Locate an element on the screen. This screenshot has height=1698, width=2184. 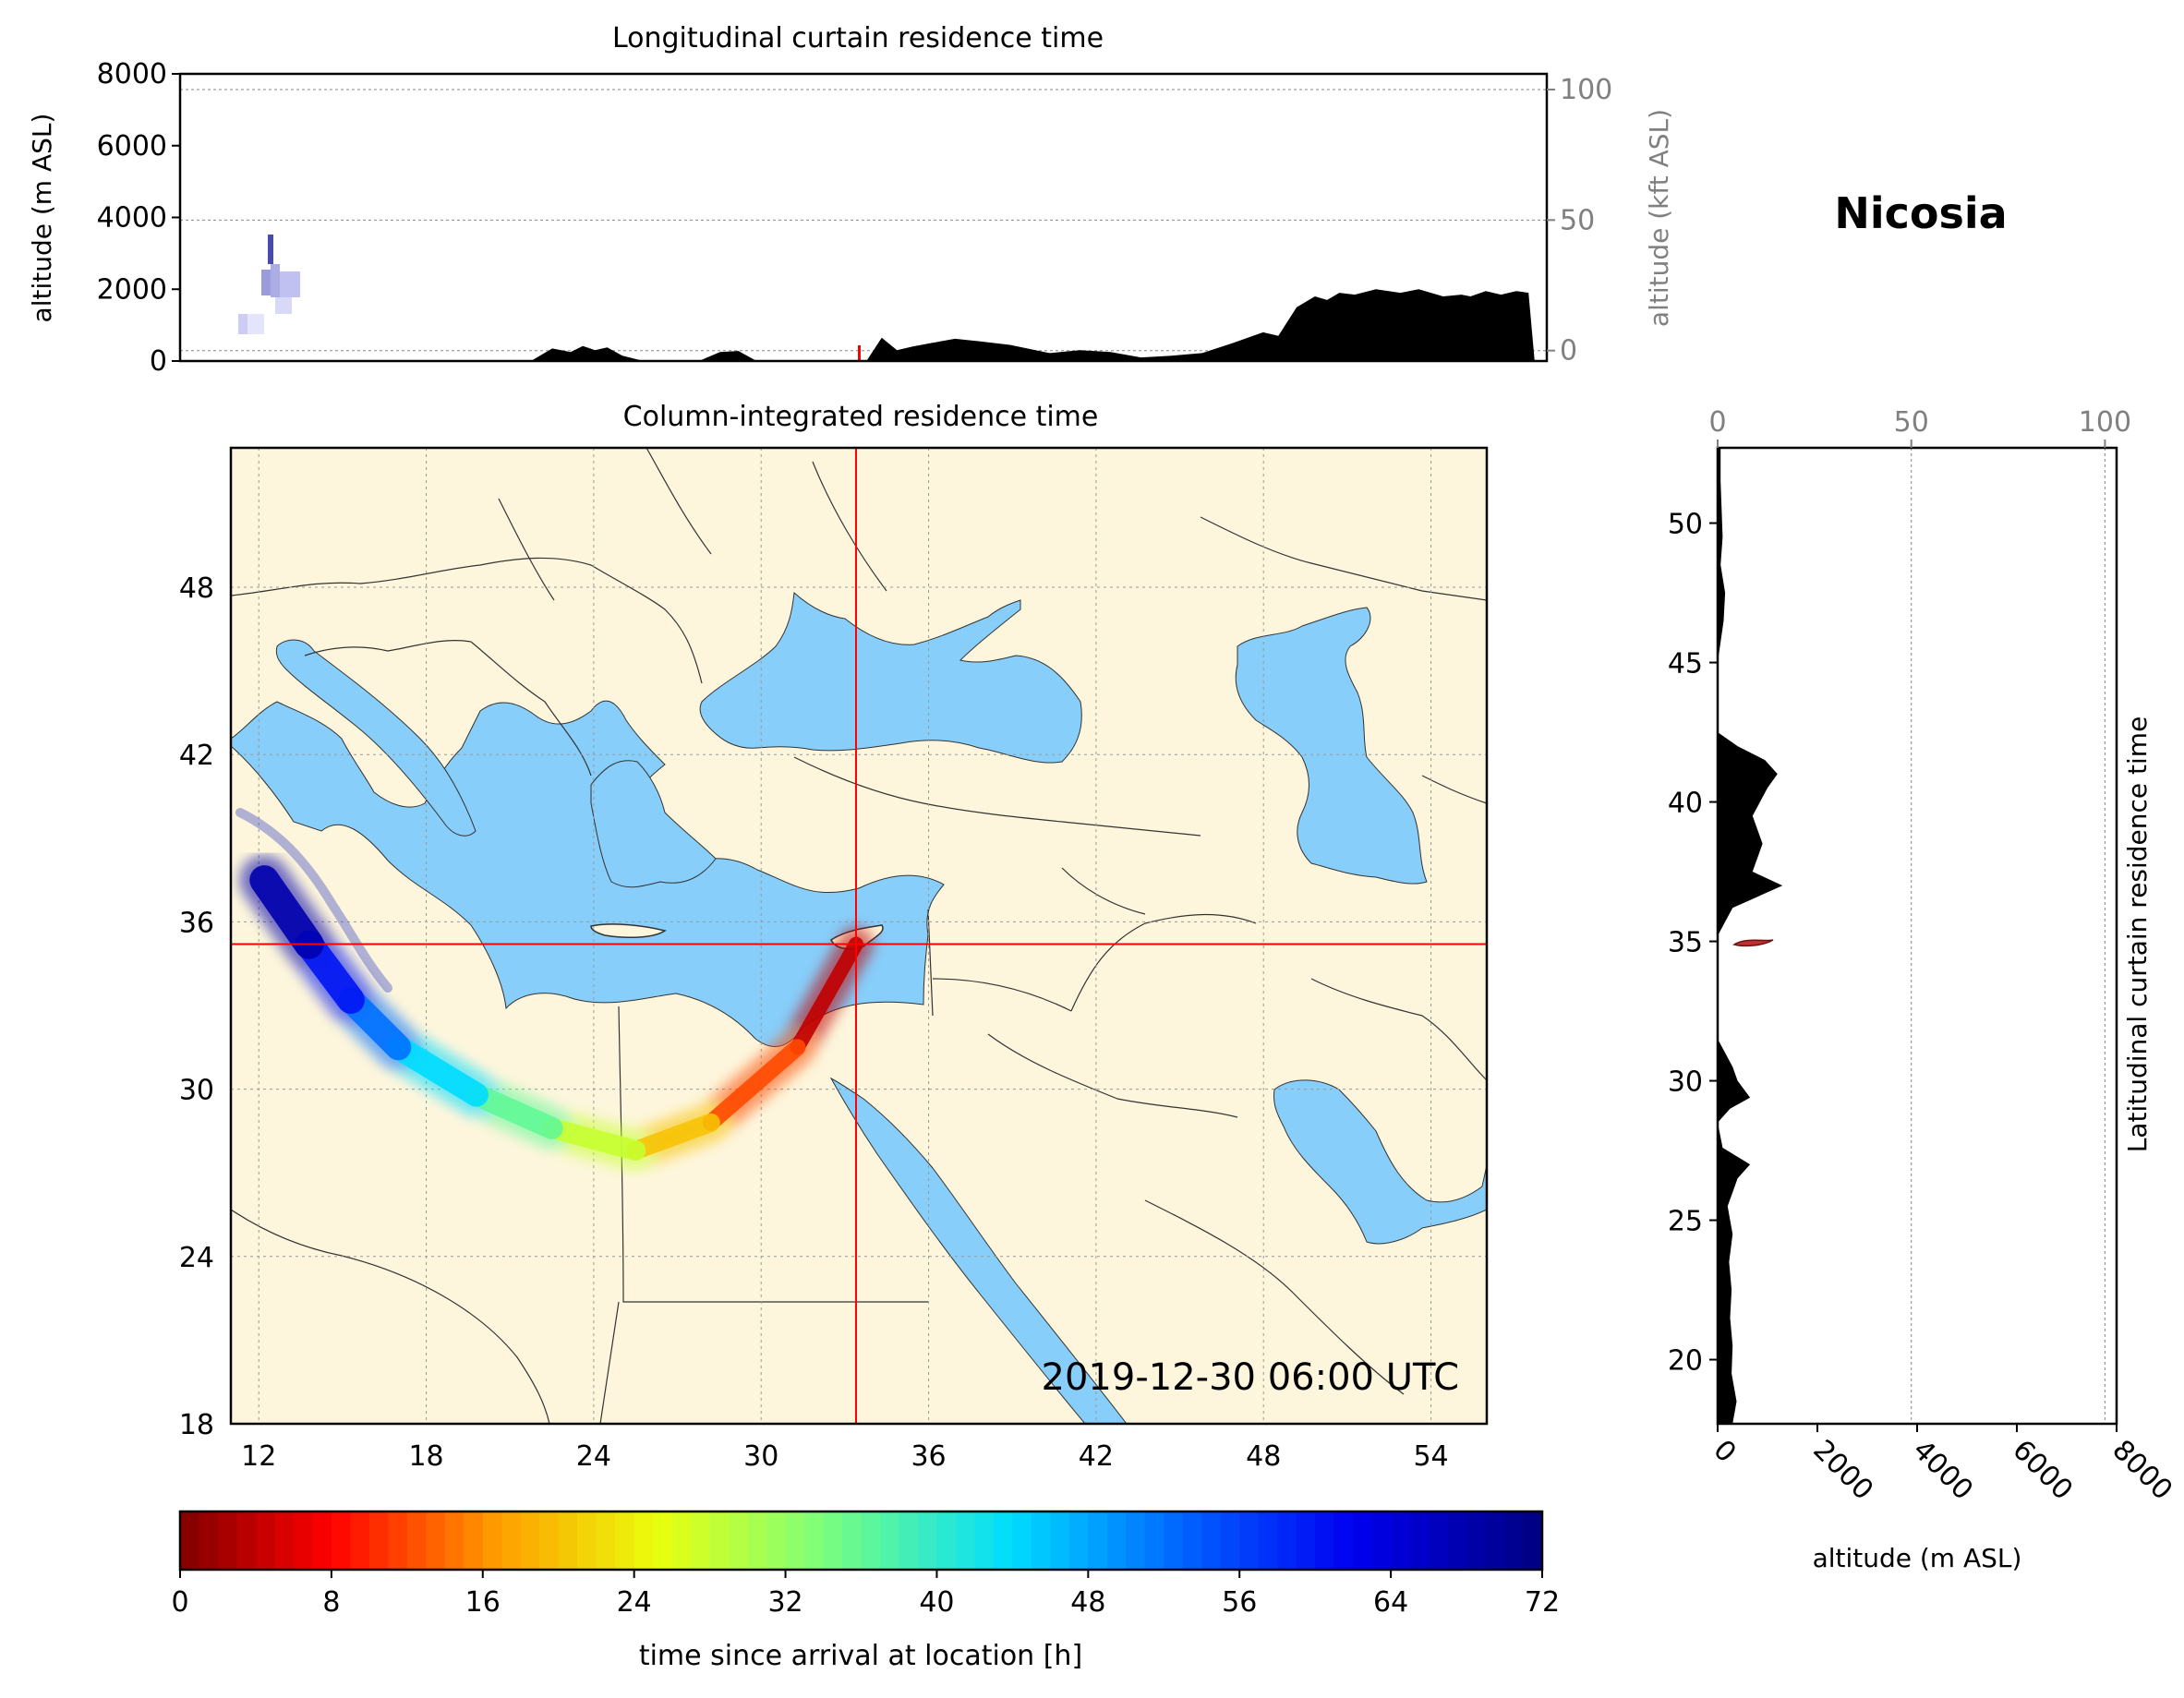
y-tick-label: 45 is located at coordinates (1685, 664).